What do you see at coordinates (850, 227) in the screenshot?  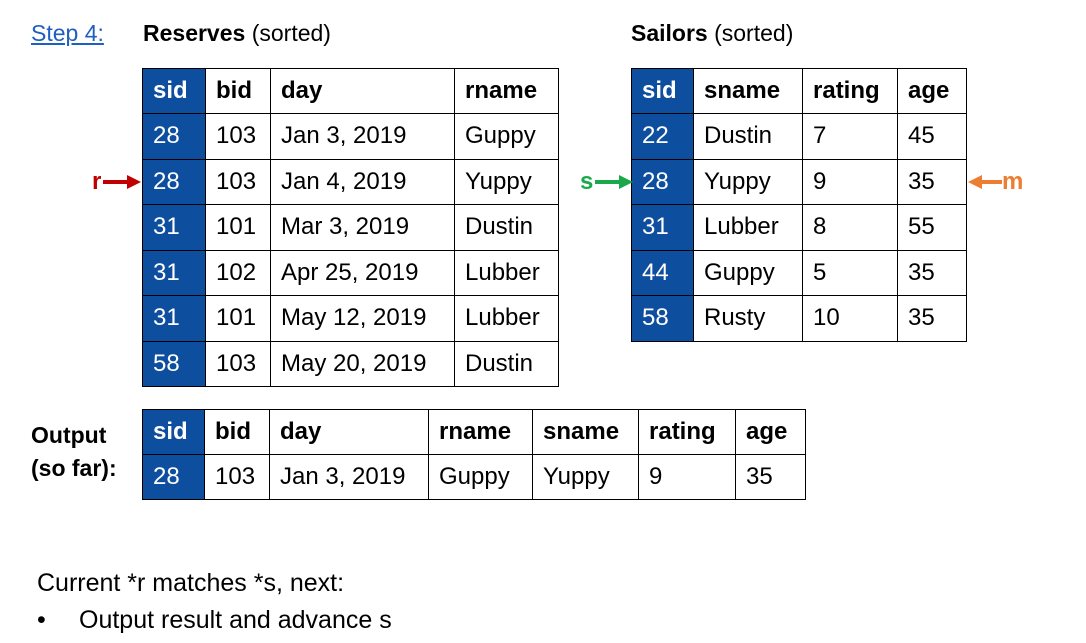 I see `sailors-cell-rating: 8` at bounding box center [850, 227].